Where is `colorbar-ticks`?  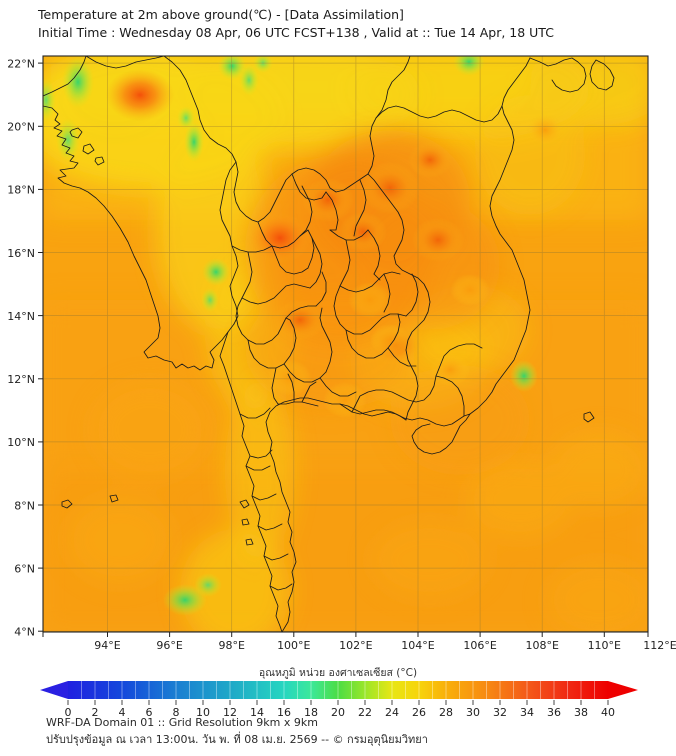
colorbar-ticks is located at coordinates (338, 702).